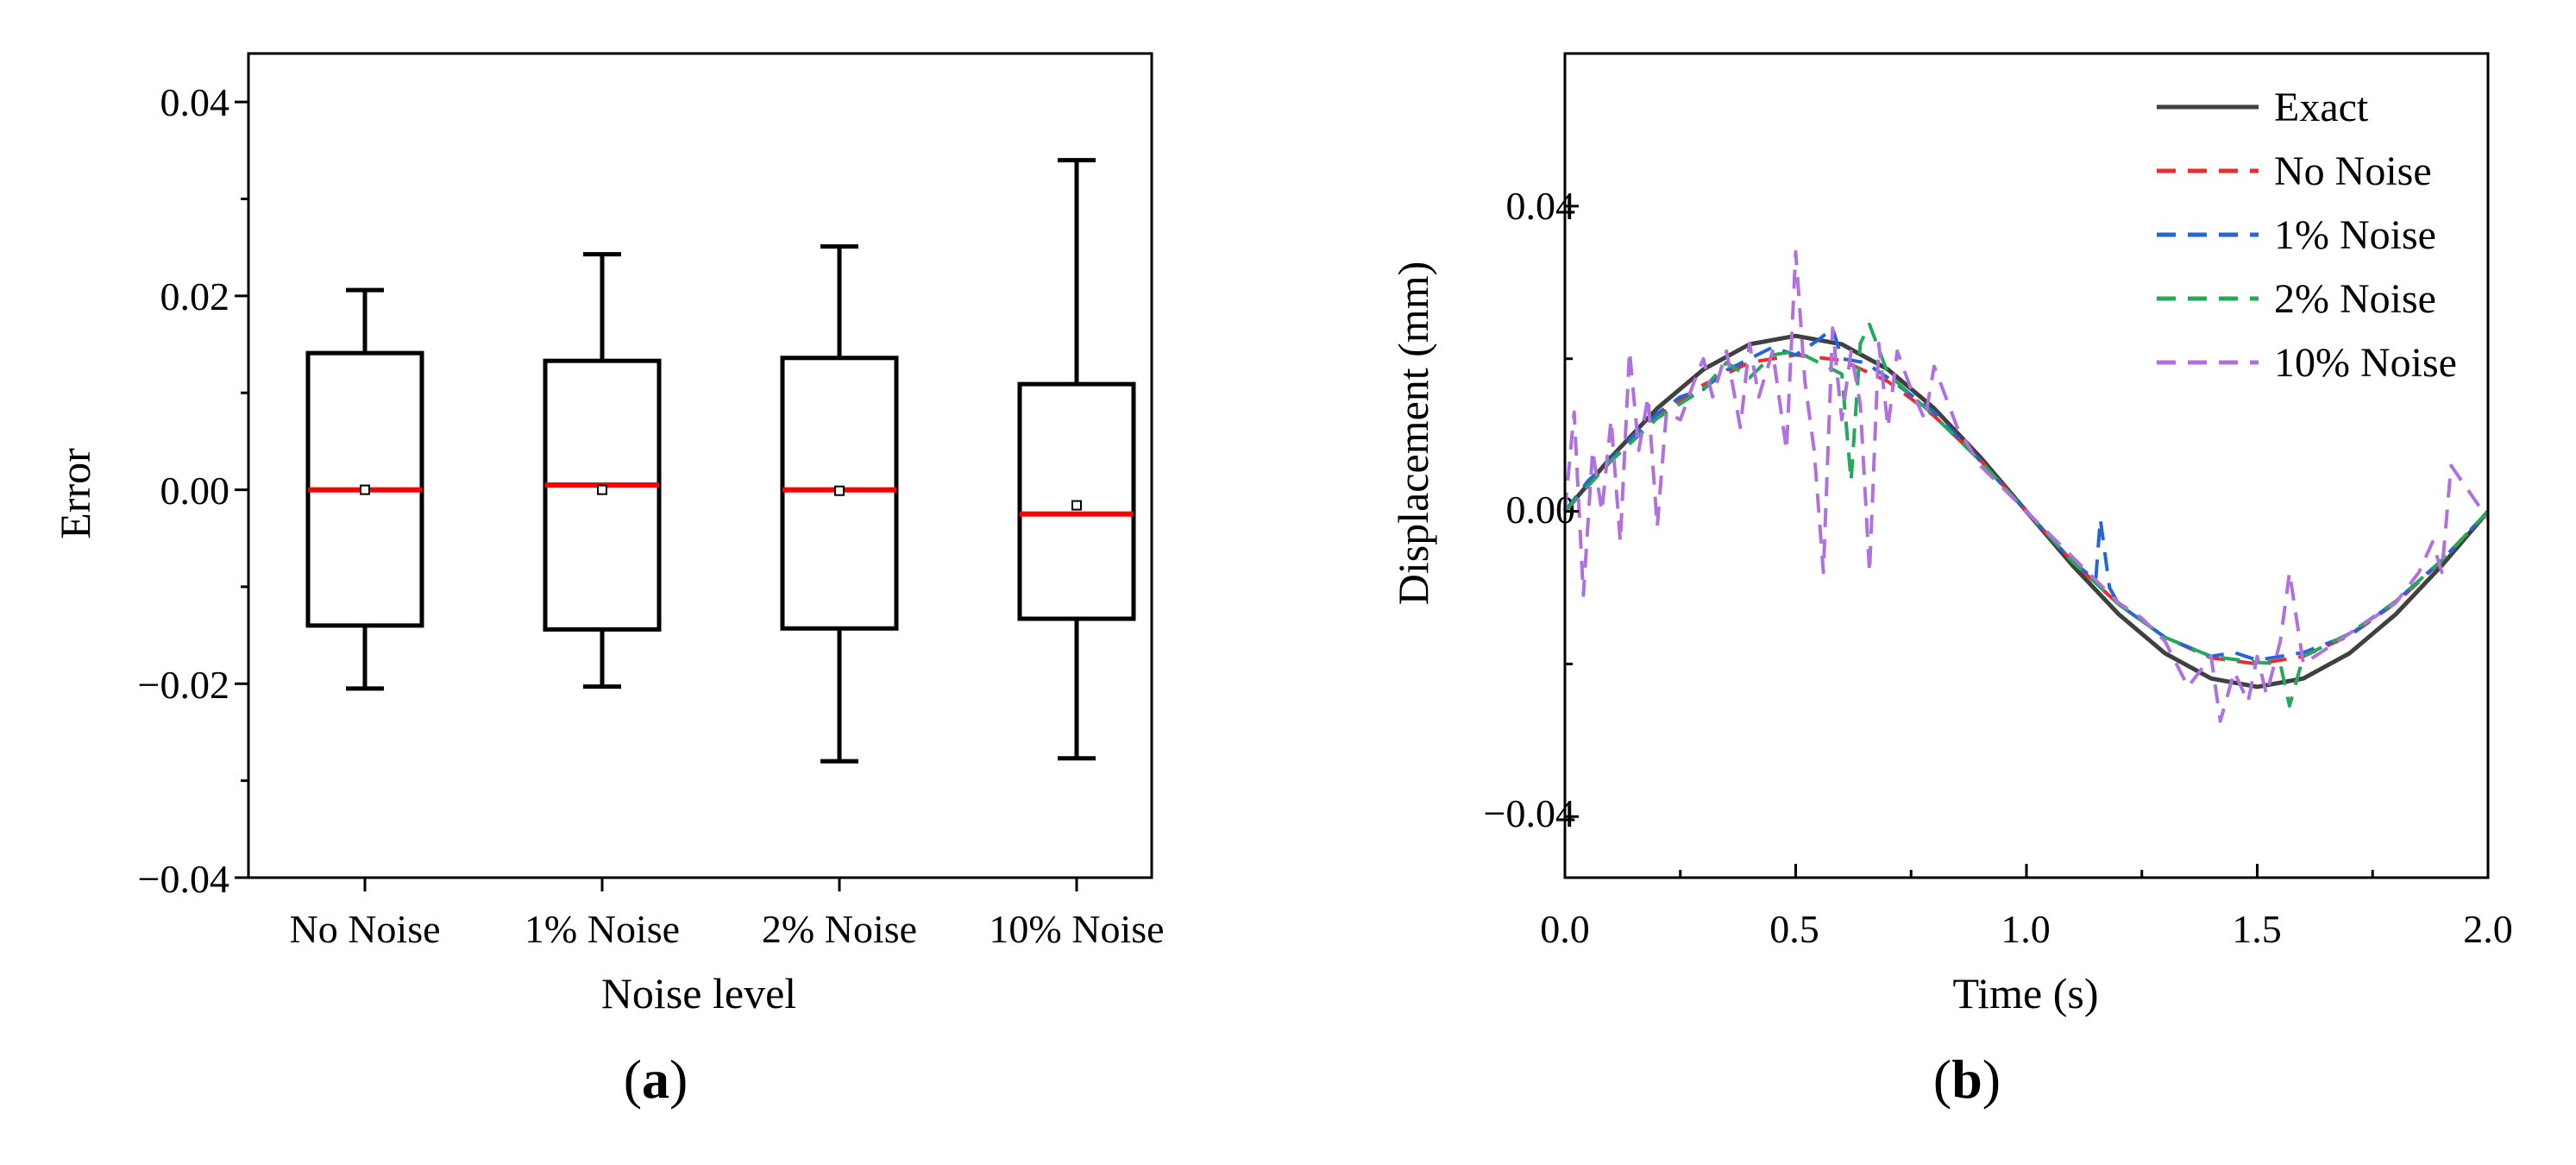 The height and width of the screenshot is (1165, 2576). I want to click on panel-label-a: (a), so click(656, 1079).